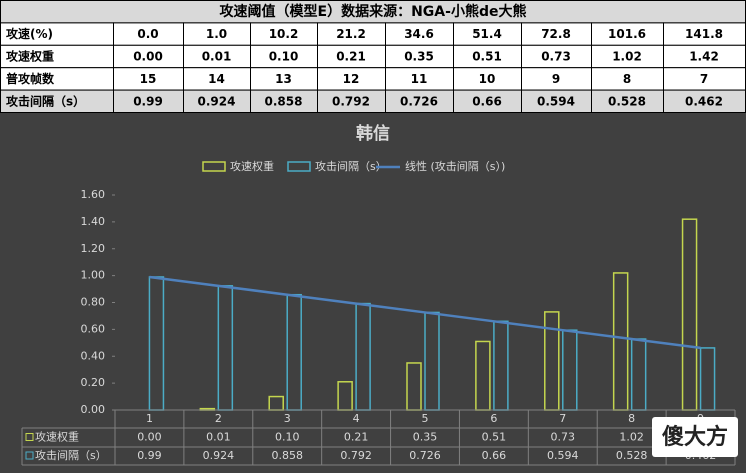  What do you see at coordinates (218, 418) in the screenshot?
I see `x-tick-label: 2` at bounding box center [218, 418].